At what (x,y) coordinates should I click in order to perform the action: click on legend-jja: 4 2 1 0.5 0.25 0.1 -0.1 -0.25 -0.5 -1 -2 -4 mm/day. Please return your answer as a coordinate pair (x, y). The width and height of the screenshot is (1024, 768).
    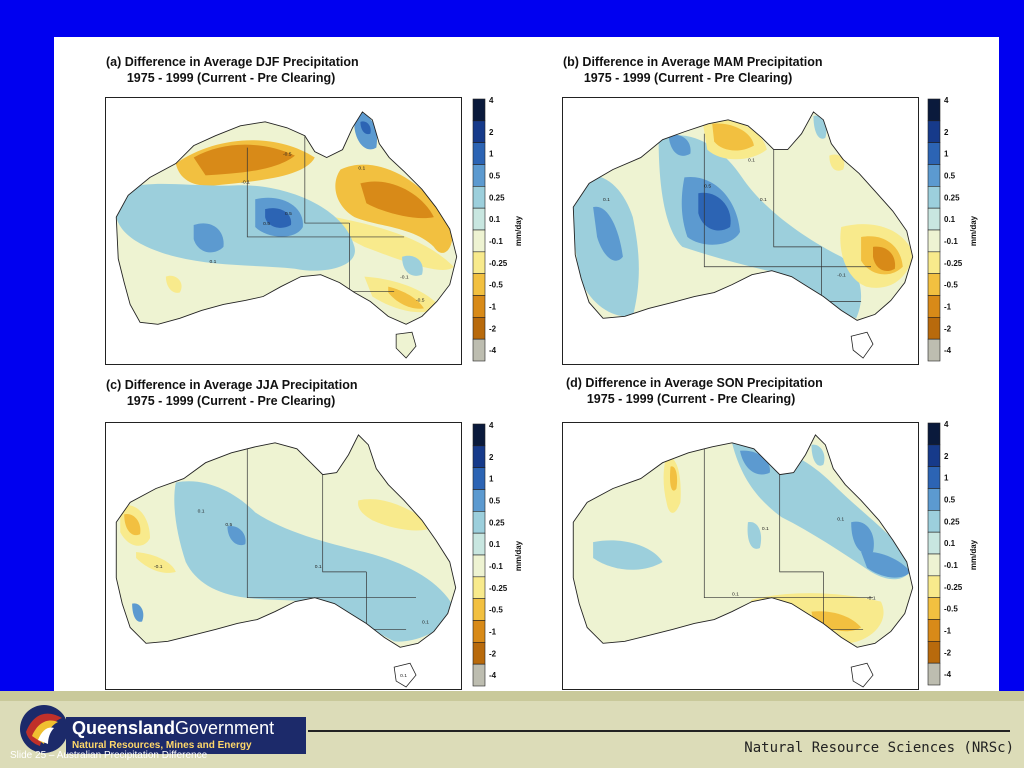
    Looking at the image, I should click on (502, 556).